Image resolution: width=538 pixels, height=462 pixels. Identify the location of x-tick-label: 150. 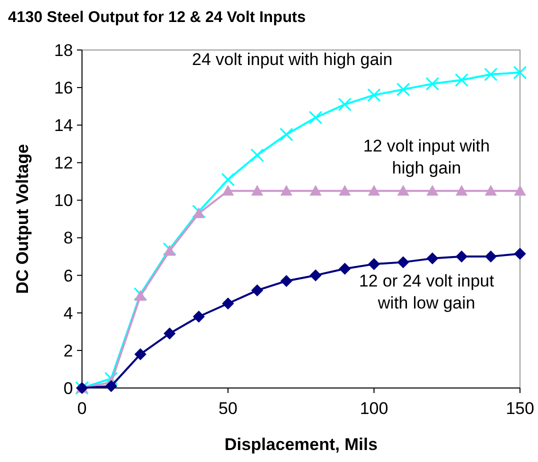
(520, 408).